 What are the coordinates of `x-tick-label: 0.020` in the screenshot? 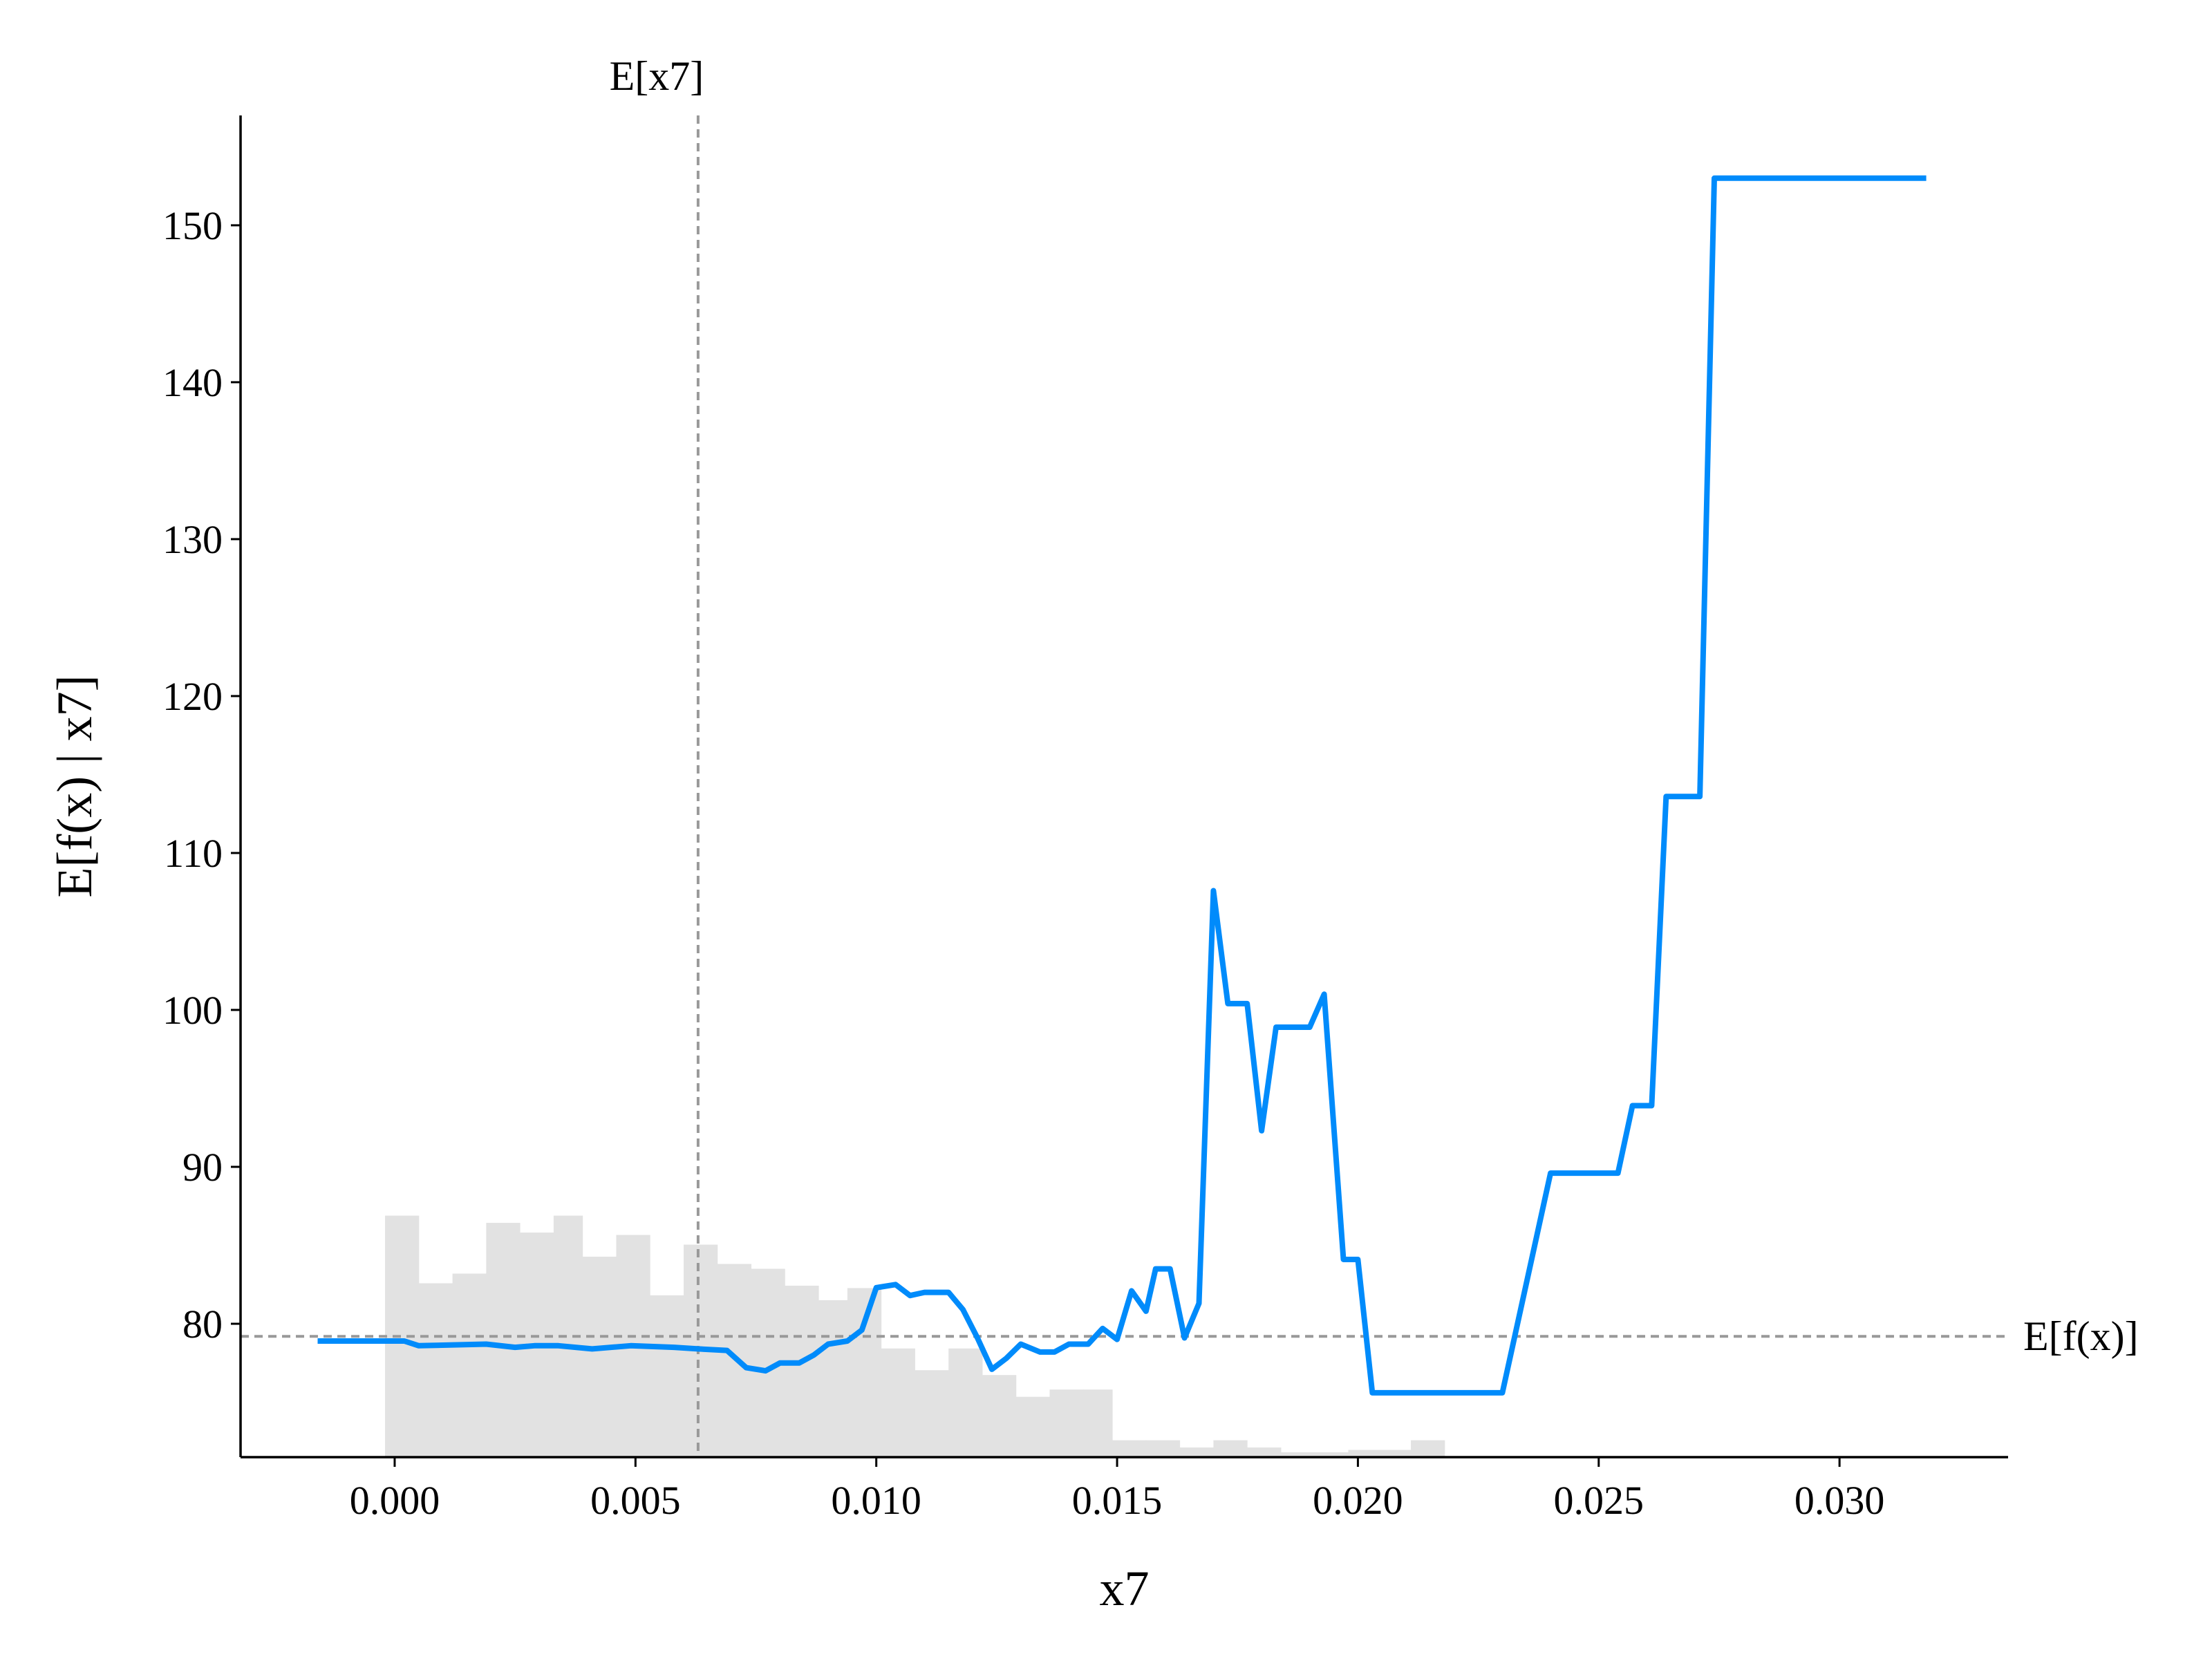 It's located at (1358, 1501).